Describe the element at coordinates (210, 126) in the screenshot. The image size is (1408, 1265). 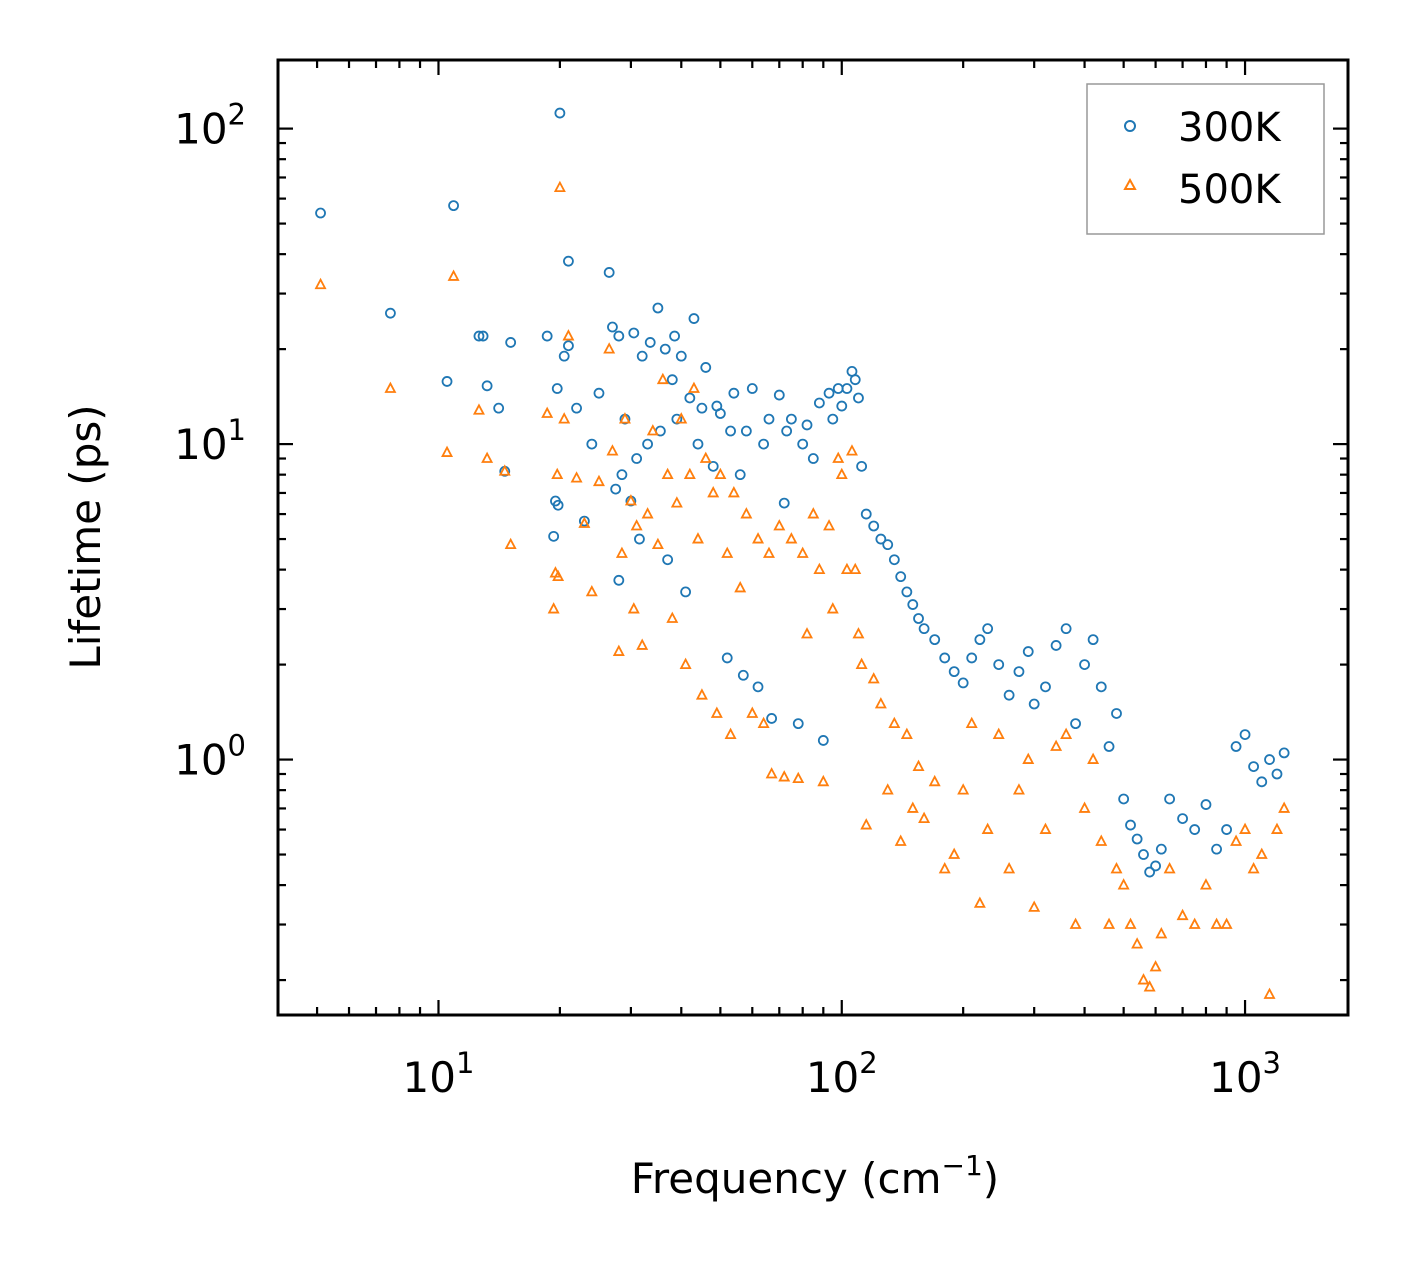
I see `y-tick-label: 10²` at that location.